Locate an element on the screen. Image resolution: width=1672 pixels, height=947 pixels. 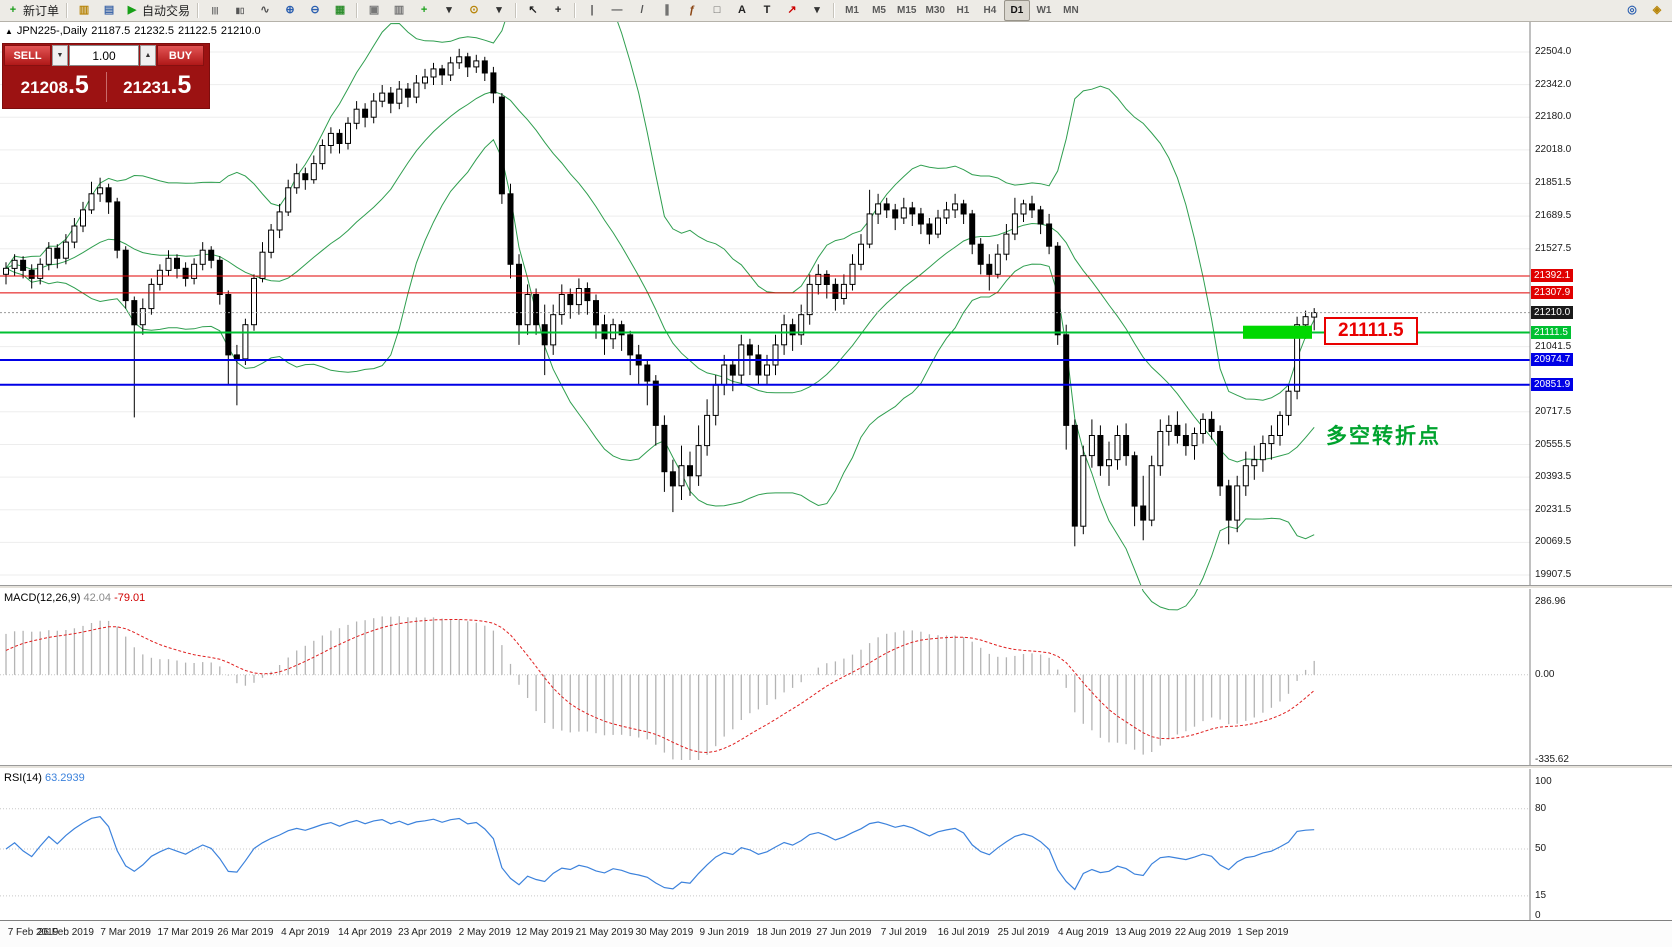
text-button: A is located at coordinates (742, 10).